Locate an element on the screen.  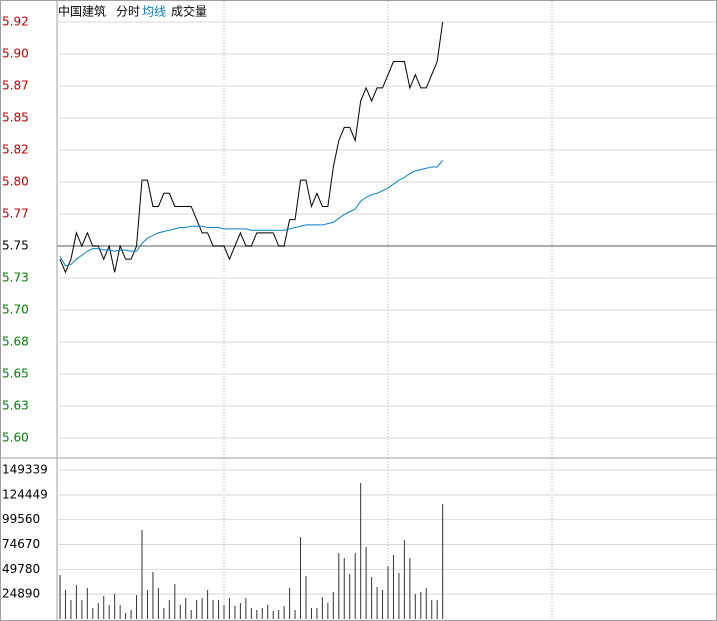
y-tick-label: 5.60 is located at coordinates (15, 438).